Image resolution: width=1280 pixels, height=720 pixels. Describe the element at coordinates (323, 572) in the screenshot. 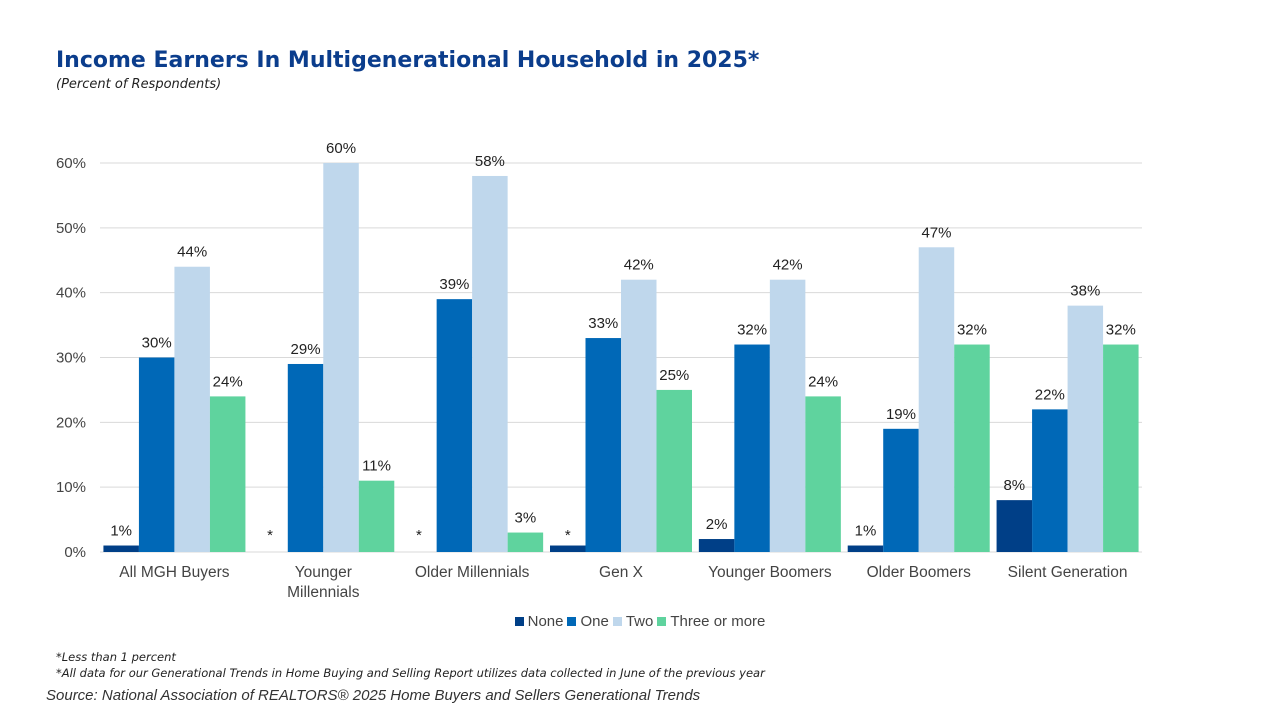

I see `x-tick-label: Younger` at that location.